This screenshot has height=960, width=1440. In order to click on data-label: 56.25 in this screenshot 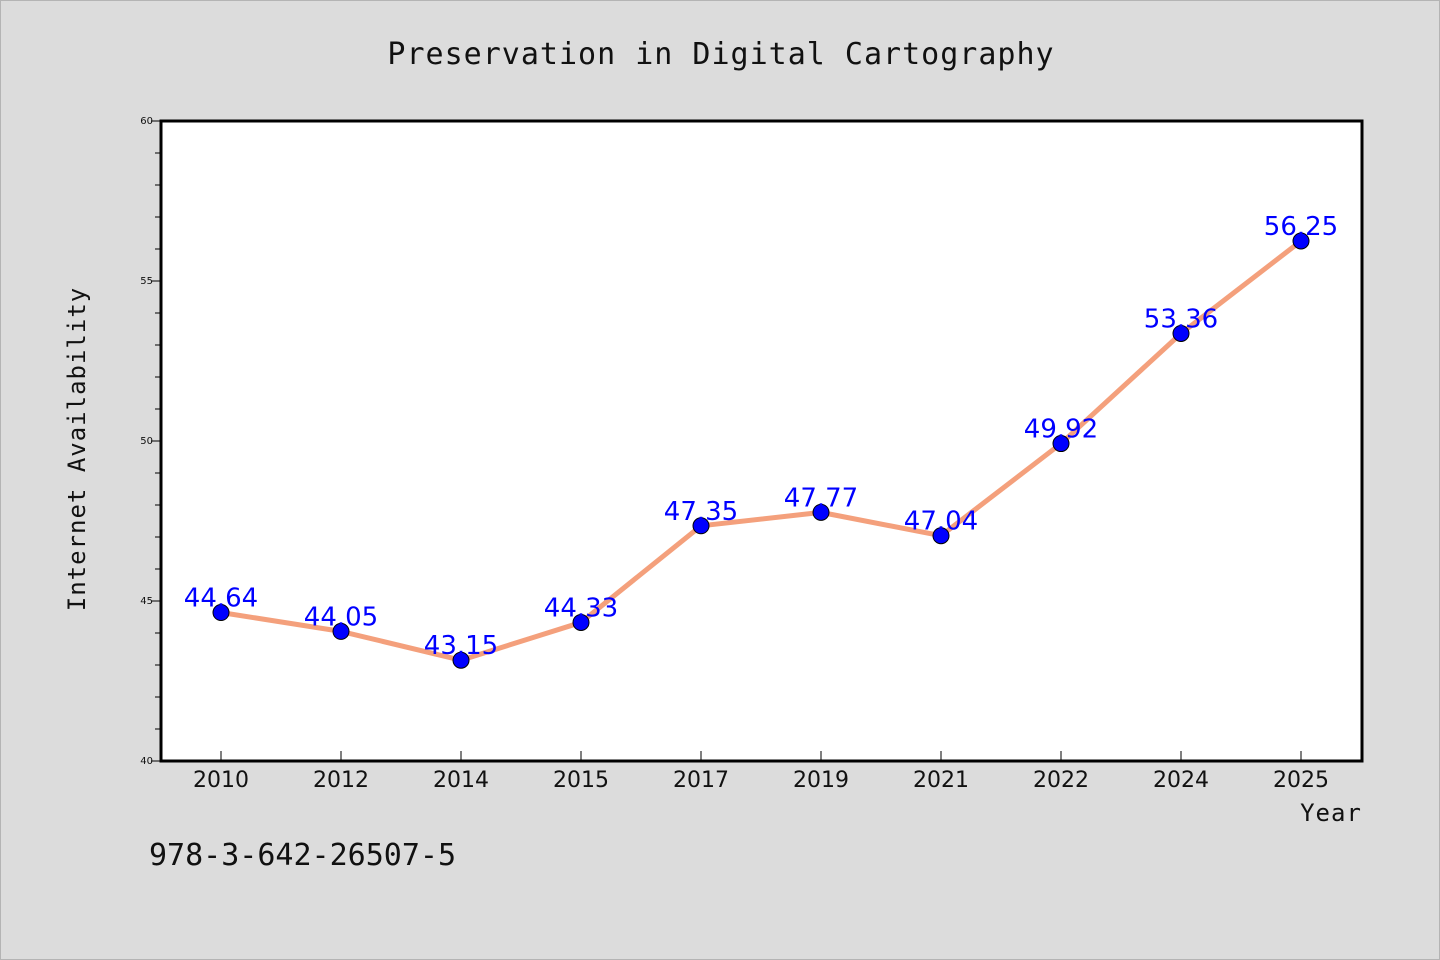, I will do `click(1301, 227)`.